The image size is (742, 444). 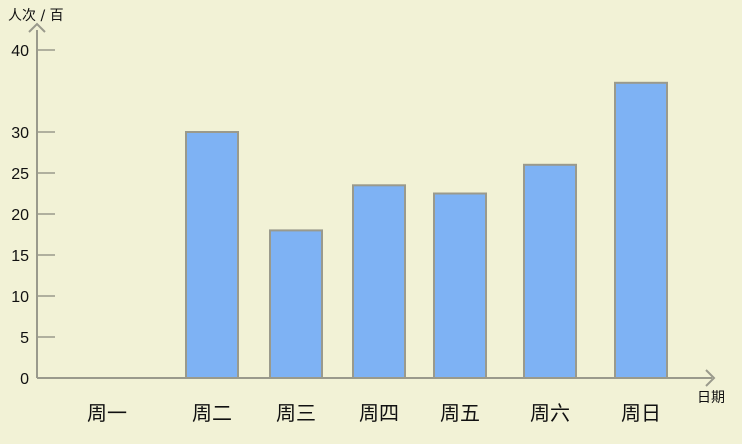 I want to click on x-tick-label: 周四, so click(x=379, y=413).